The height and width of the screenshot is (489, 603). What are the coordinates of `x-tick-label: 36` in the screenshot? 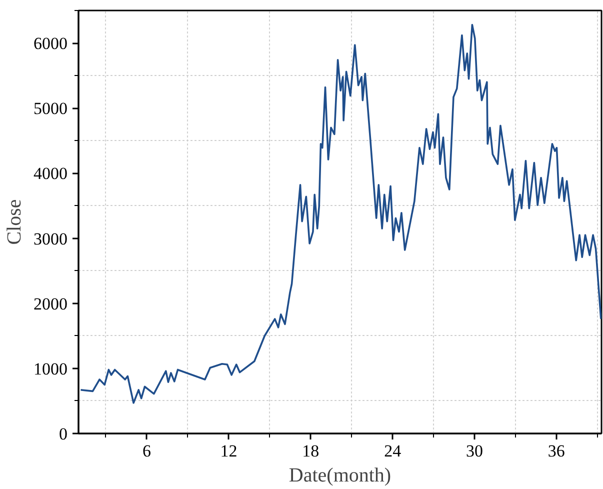 It's located at (556, 451).